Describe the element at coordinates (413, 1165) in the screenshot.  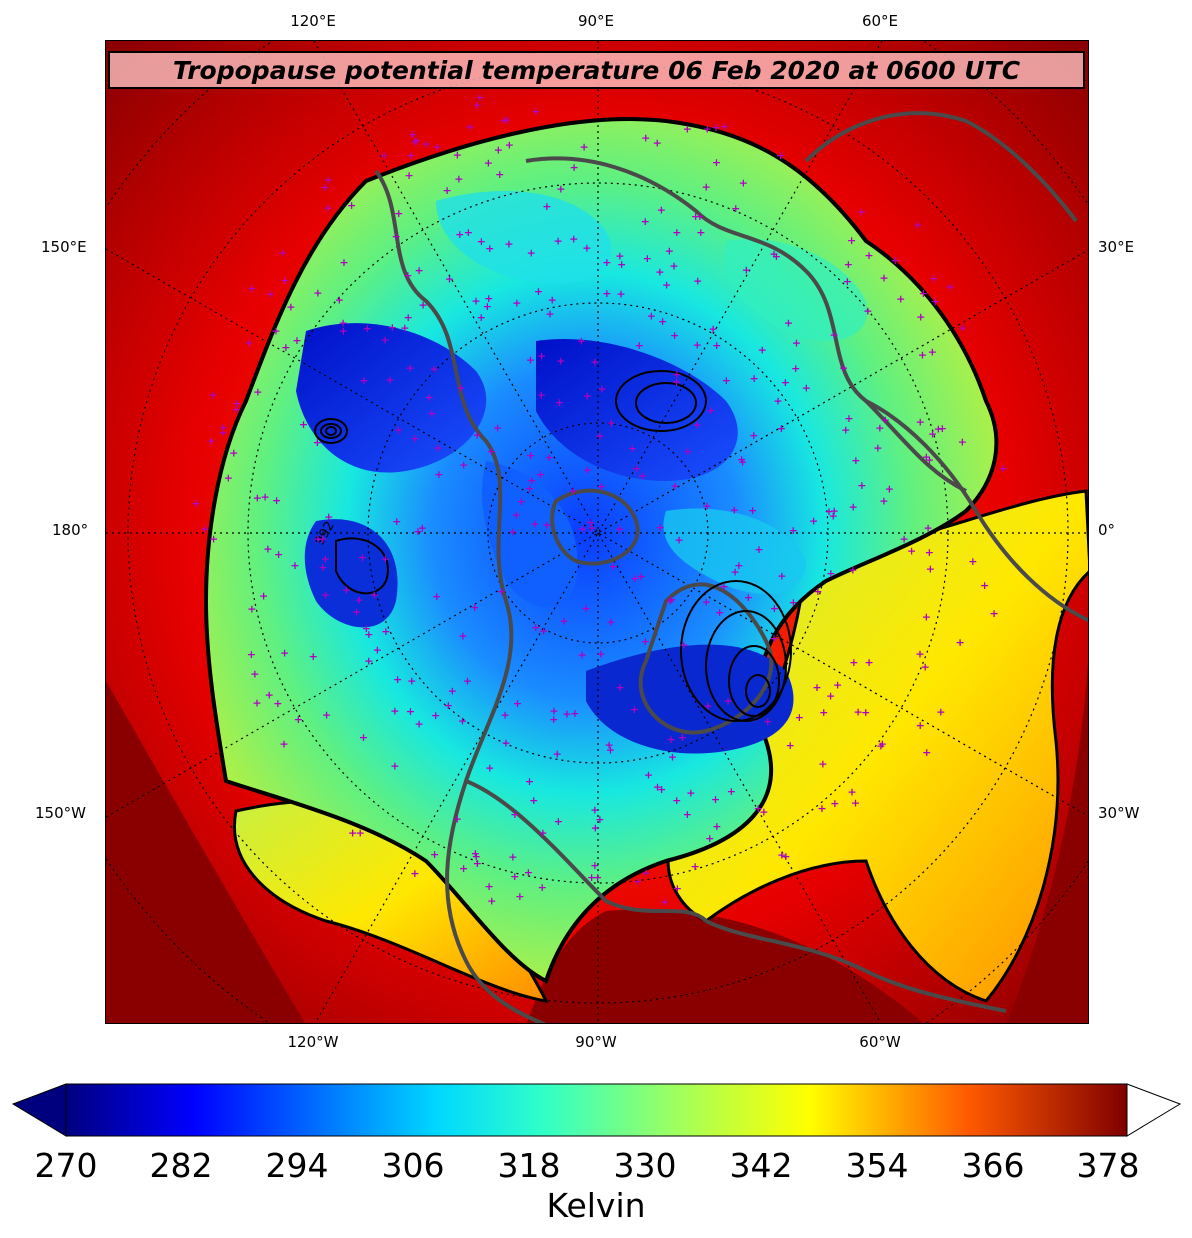
I see `colorbar-tick: 306` at that location.